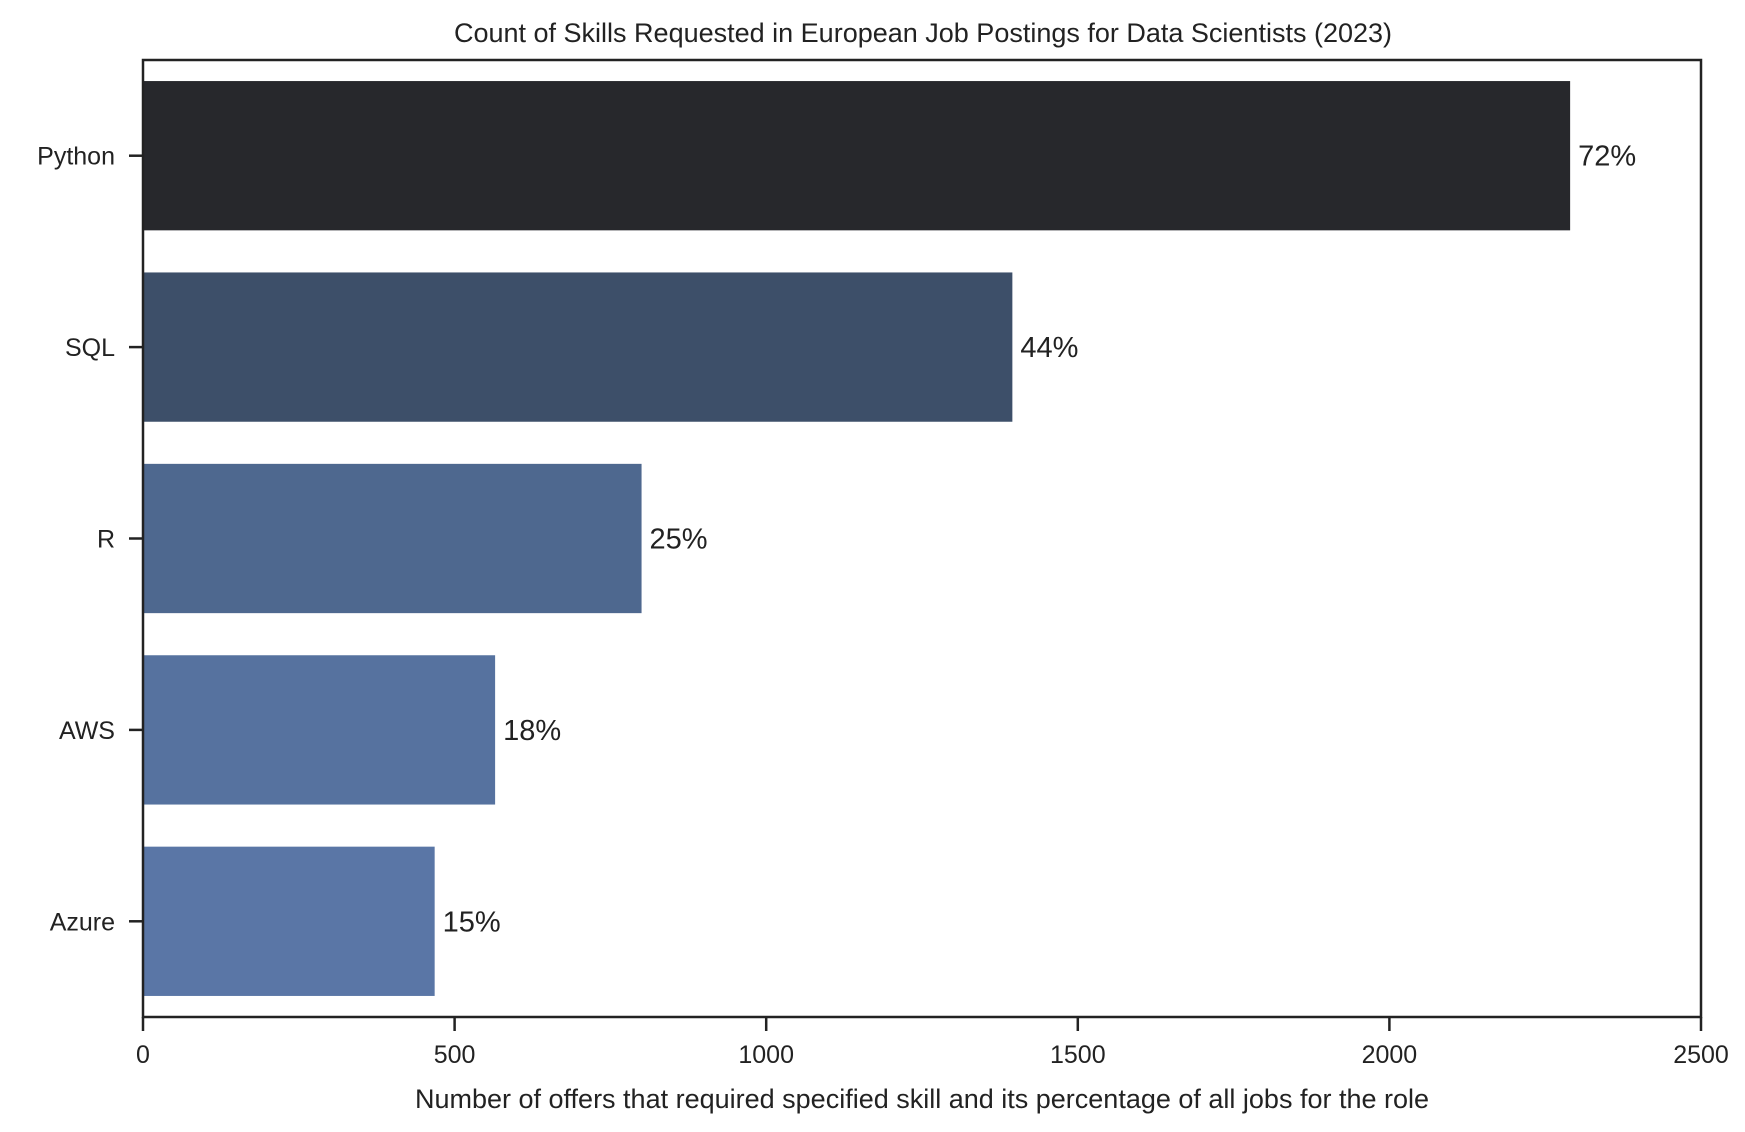  I want to click on x-tick-label-2000: 2000, so click(1390, 1055).